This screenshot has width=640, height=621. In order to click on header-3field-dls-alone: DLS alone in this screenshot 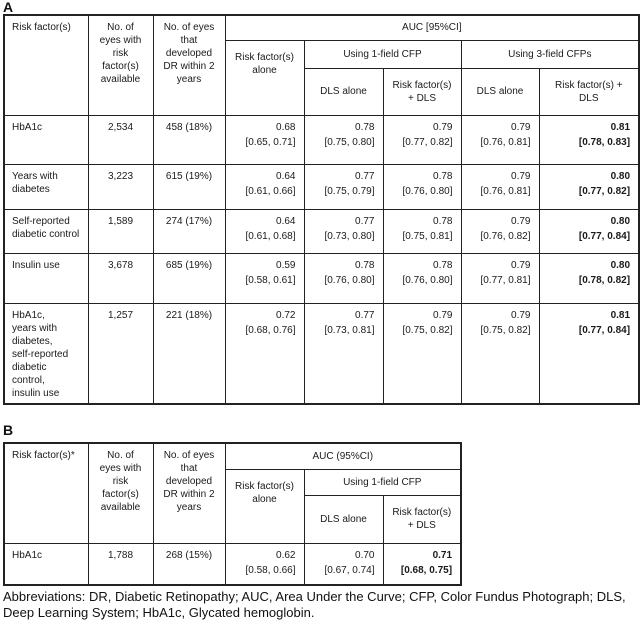, I will do `click(500, 91)`.